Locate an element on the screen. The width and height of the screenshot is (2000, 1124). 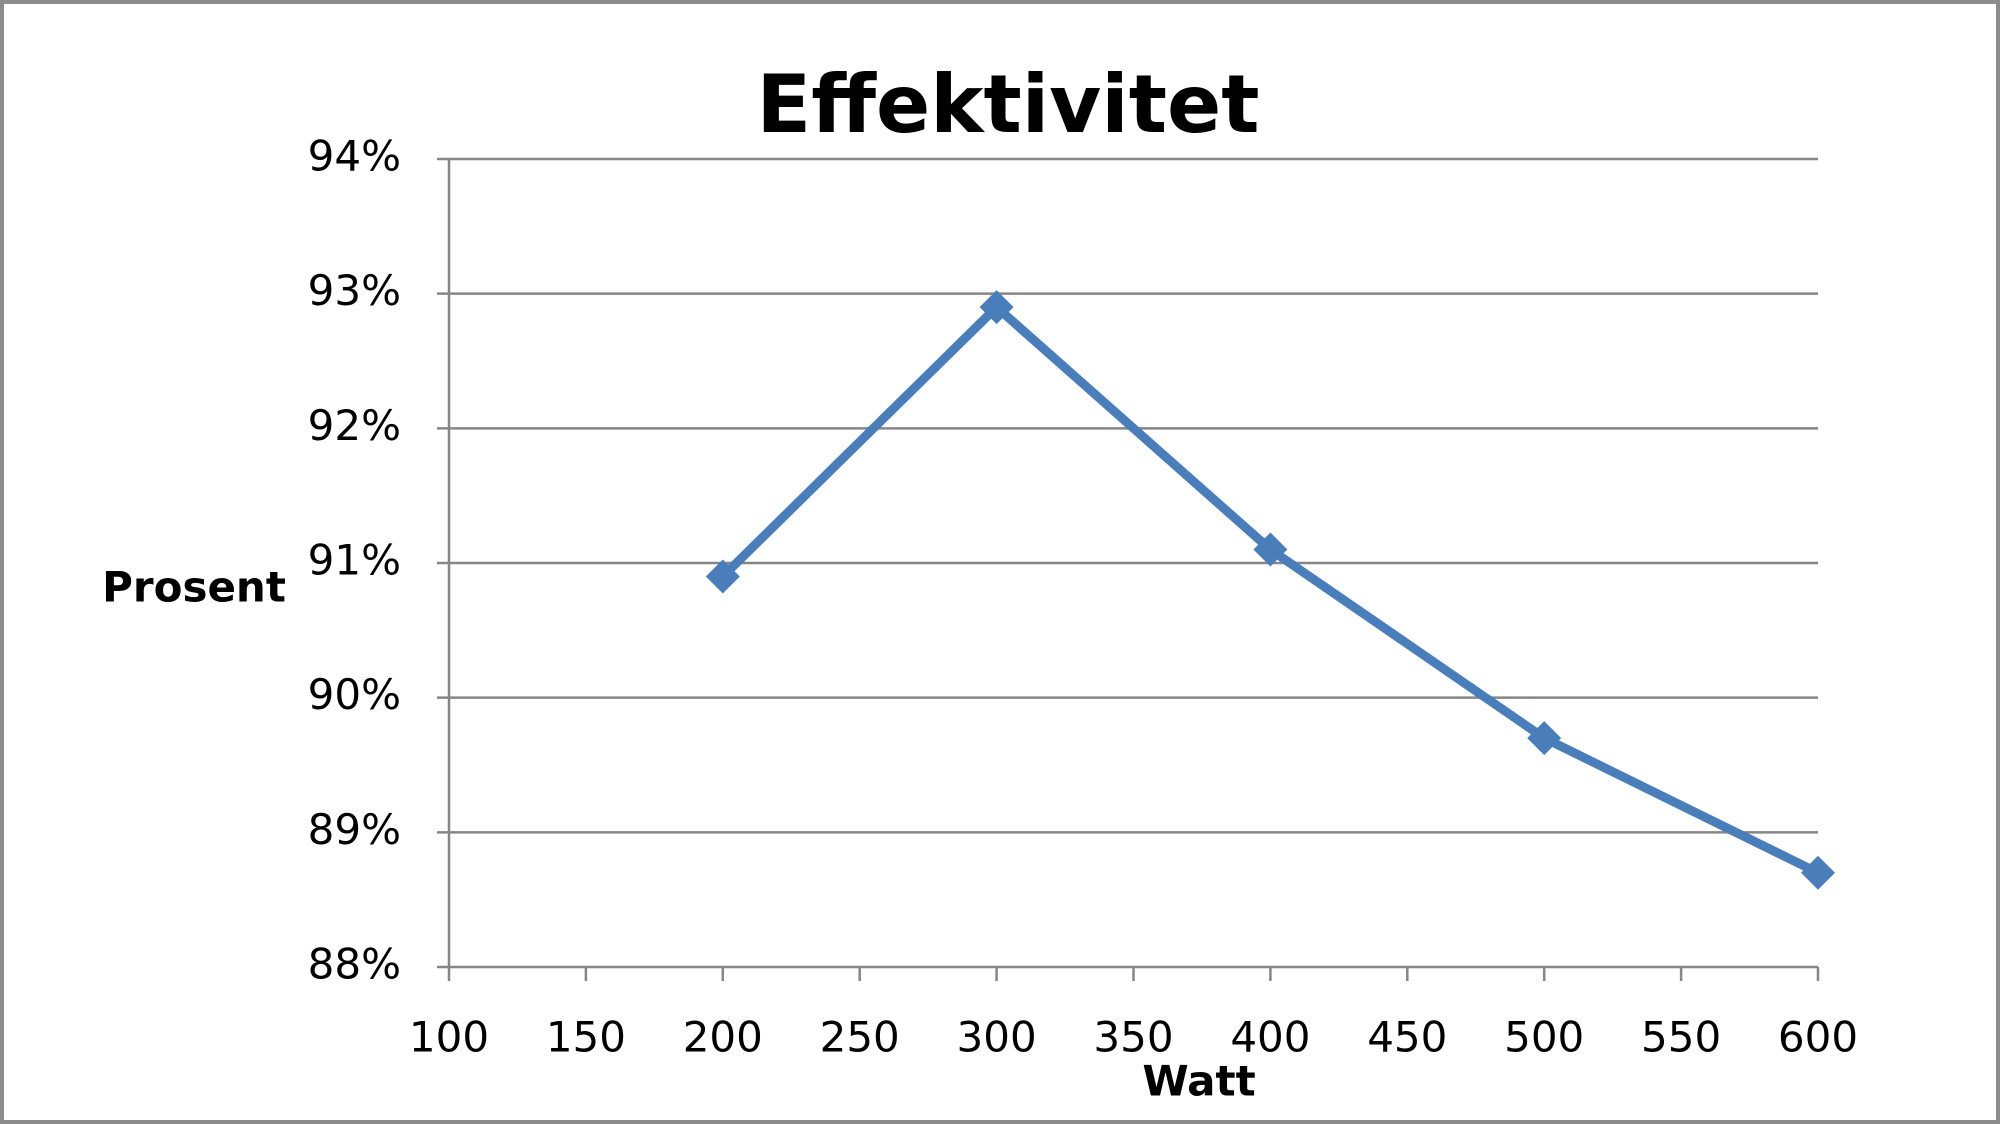
chart-title: Effektivitet is located at coordinates (1008, 104).